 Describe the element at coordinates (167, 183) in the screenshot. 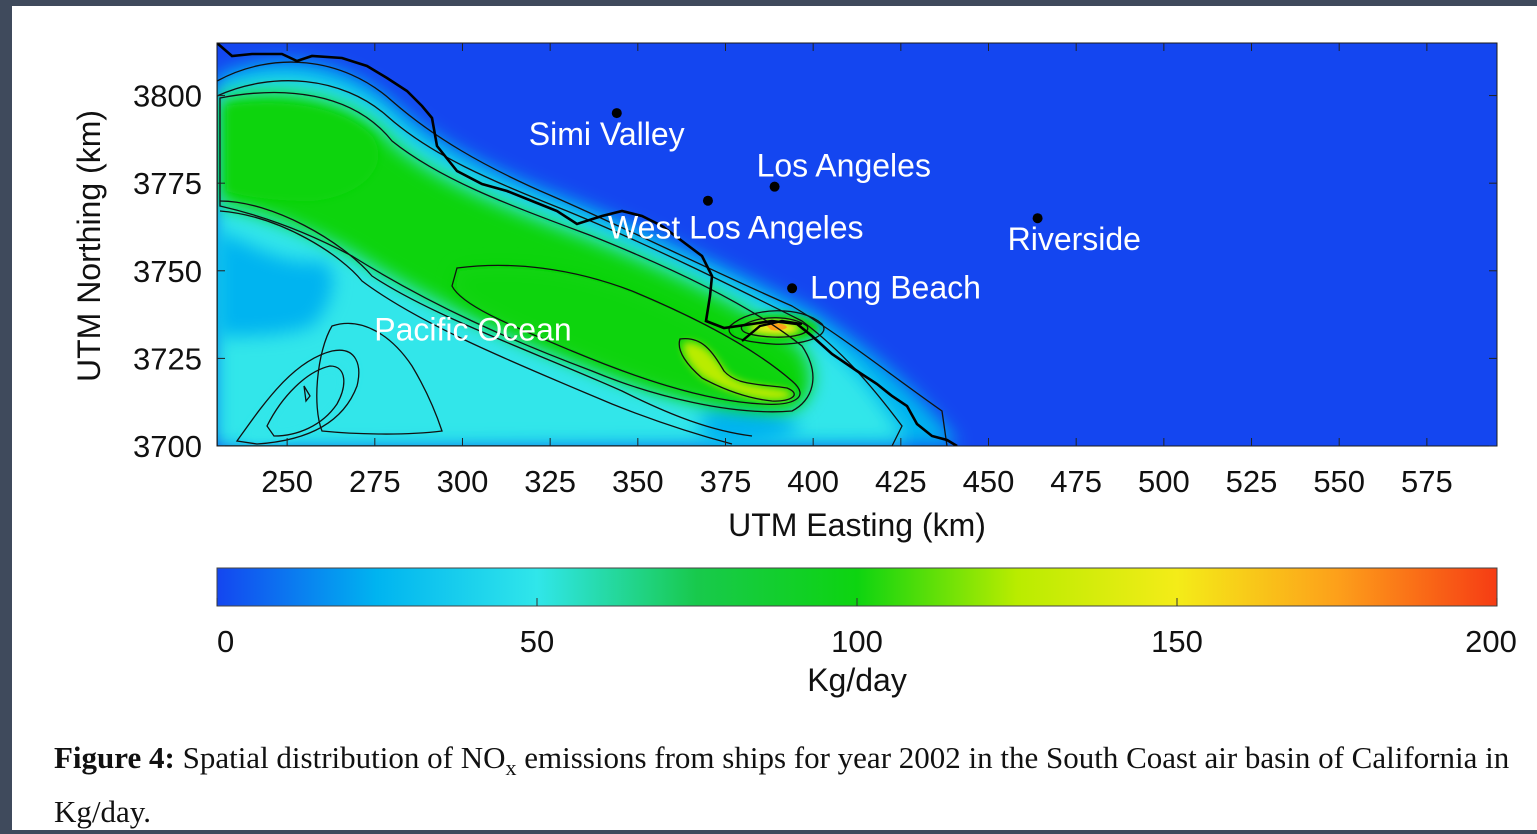

I see `y-tick-label: 3775` at that location.